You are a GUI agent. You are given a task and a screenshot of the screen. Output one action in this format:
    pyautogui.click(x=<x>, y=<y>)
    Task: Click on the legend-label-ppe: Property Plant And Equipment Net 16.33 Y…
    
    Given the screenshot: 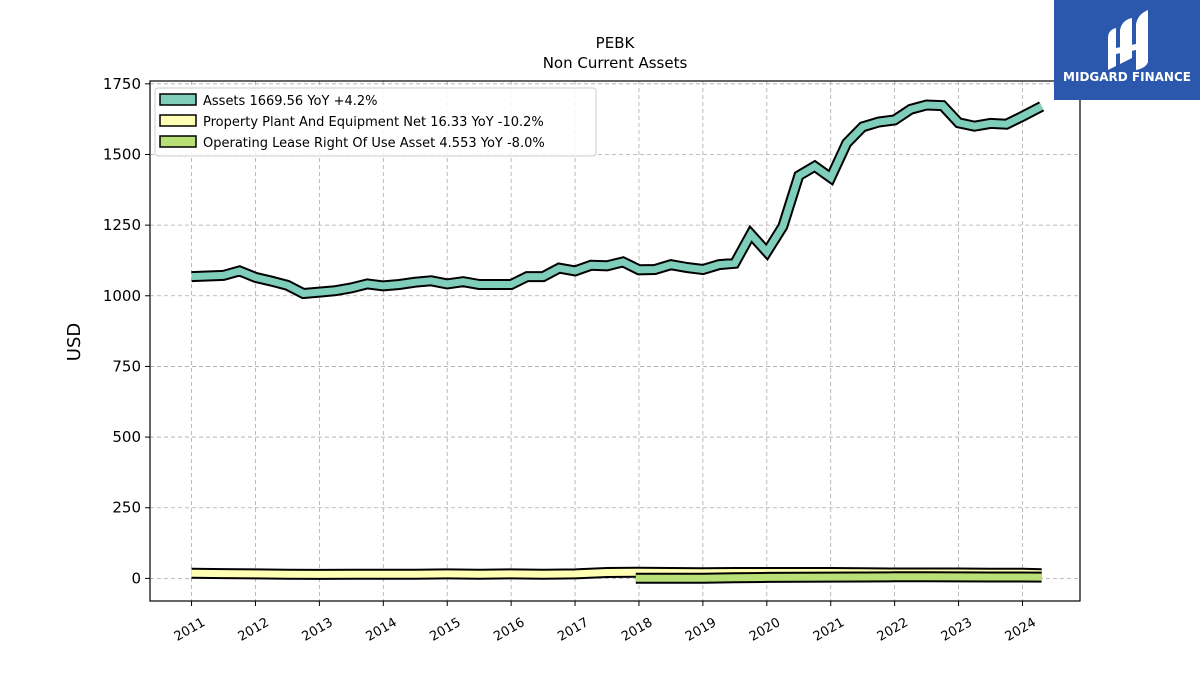 What is the action you would take?
    pyautogui.click(x=373, y=122)
    